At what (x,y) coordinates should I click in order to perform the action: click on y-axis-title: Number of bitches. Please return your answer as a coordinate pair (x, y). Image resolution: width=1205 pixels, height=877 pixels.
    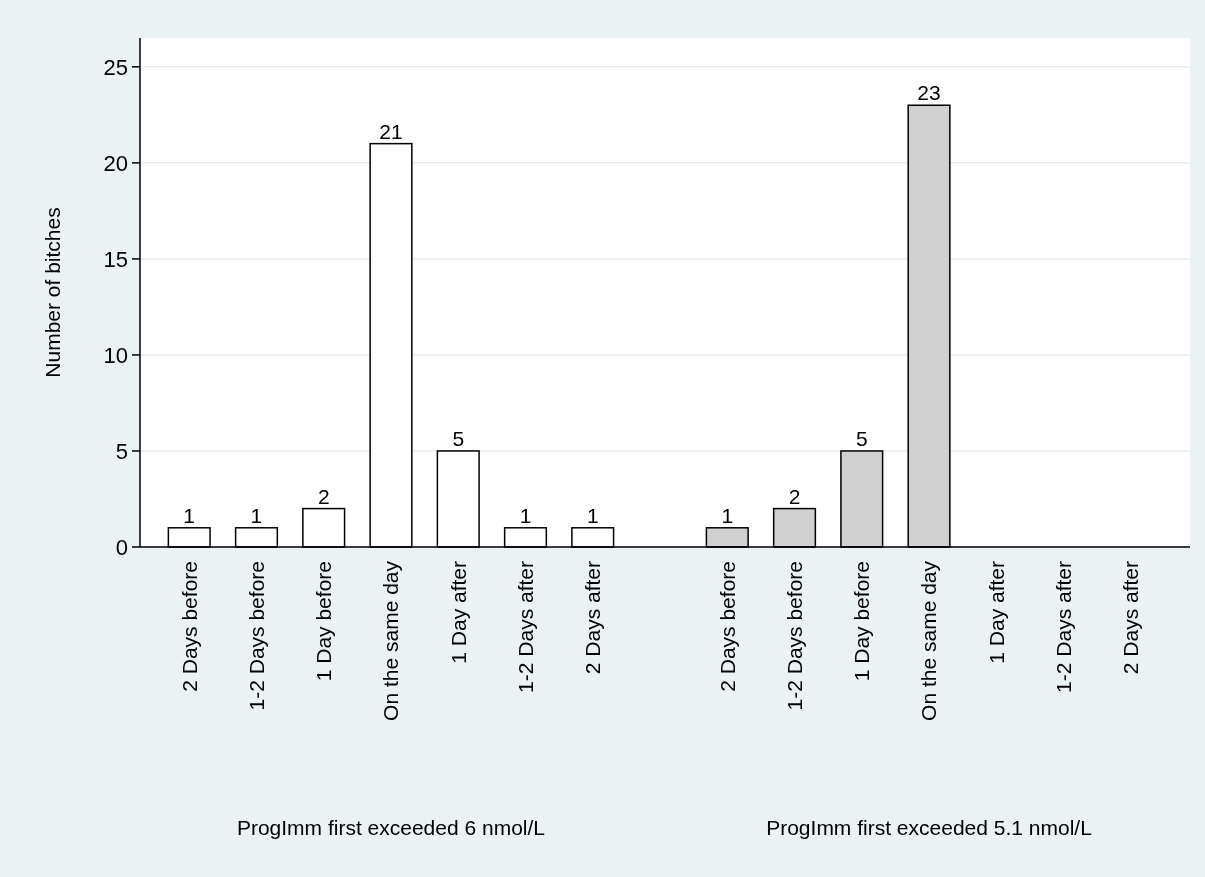
    Looking at the image, I should click on (52, 292).